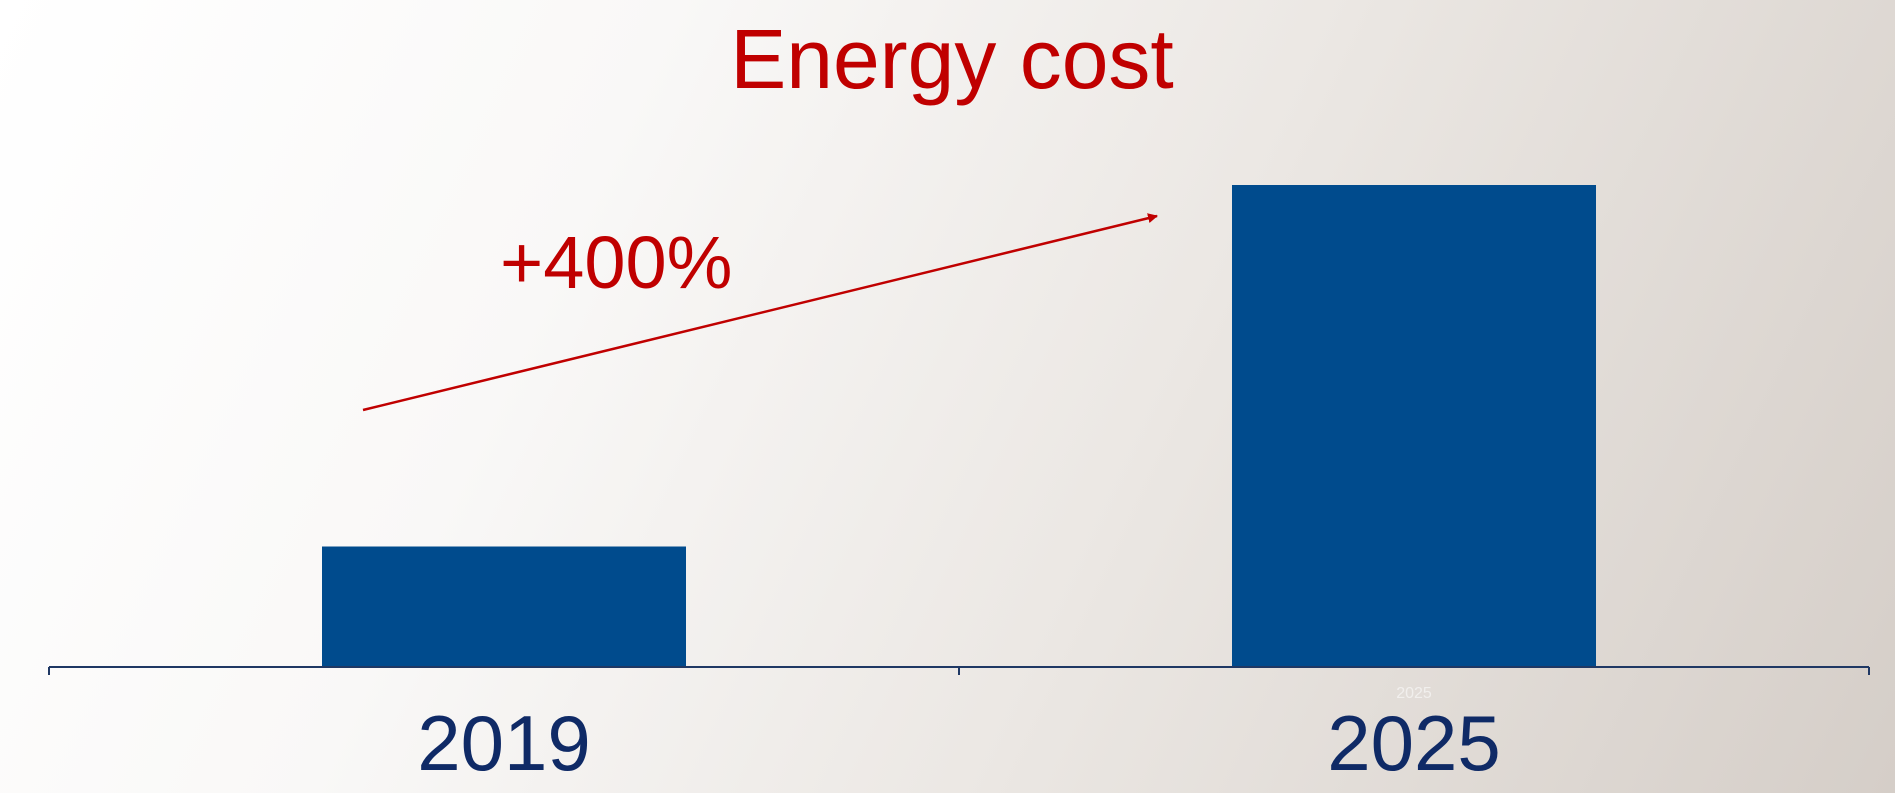  I want to click on increase-annotation: +400%, so click(616, 262).